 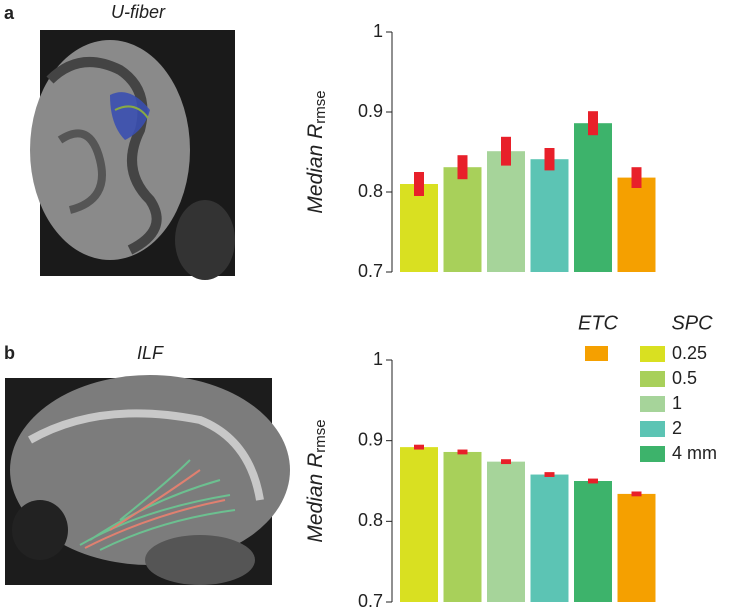 What do you see at coordinates (684, 378) in the screenshot?
I see `legend-label: 0.5` at bounding box center [684, 378].